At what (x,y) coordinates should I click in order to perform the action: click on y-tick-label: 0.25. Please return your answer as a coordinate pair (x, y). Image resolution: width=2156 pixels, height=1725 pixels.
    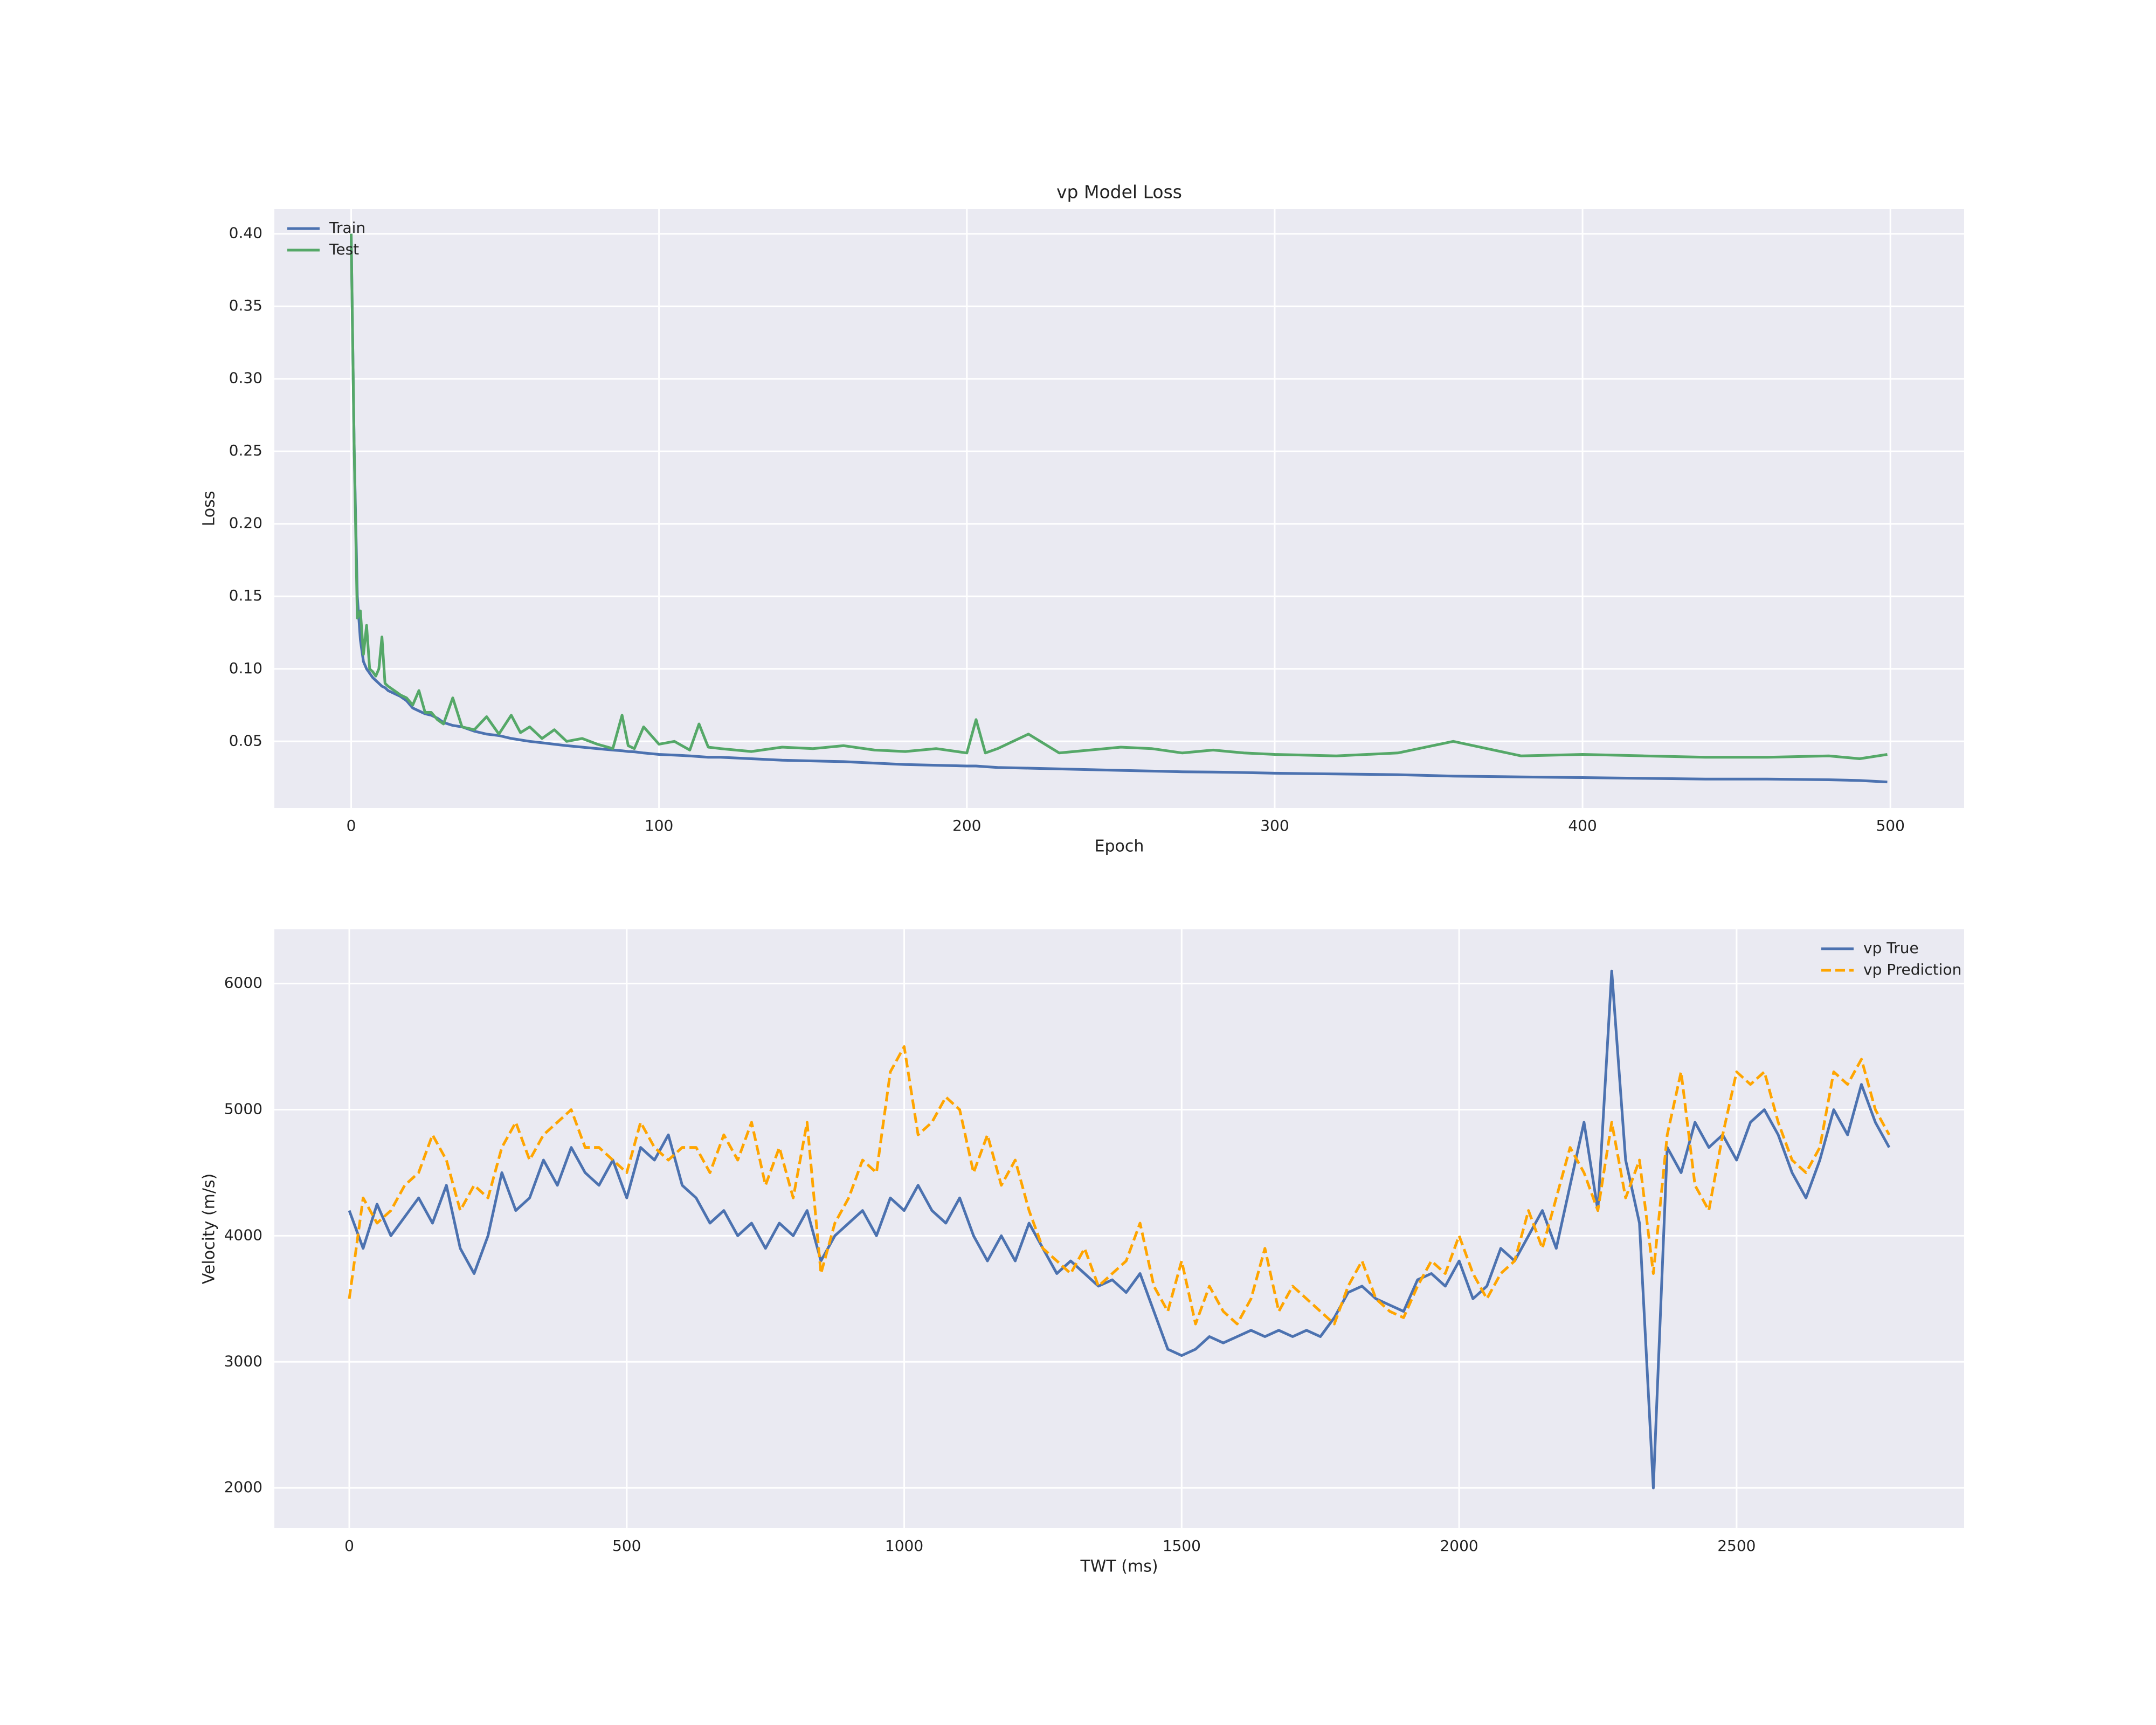
    Looking at the image, I should click on (245, 450).